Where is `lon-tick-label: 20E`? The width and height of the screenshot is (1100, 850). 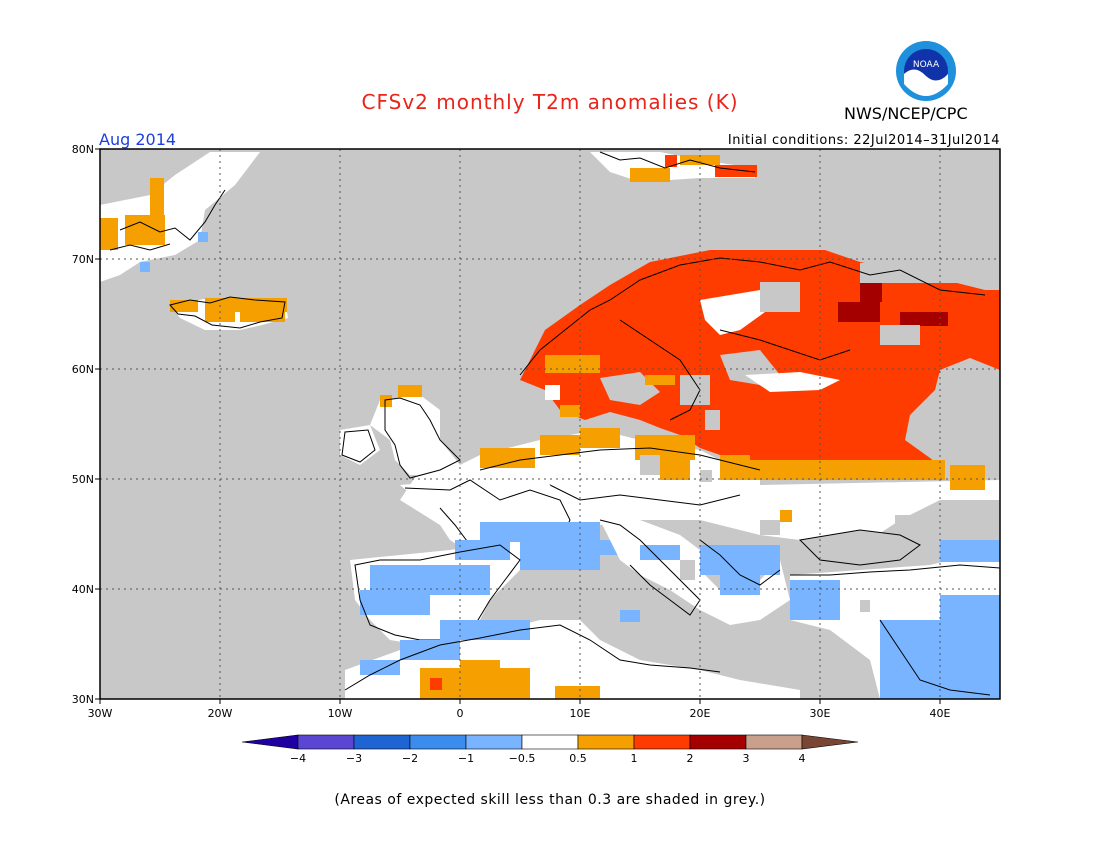 lon-tick-label: 20E is located at coordinates (700, 713).